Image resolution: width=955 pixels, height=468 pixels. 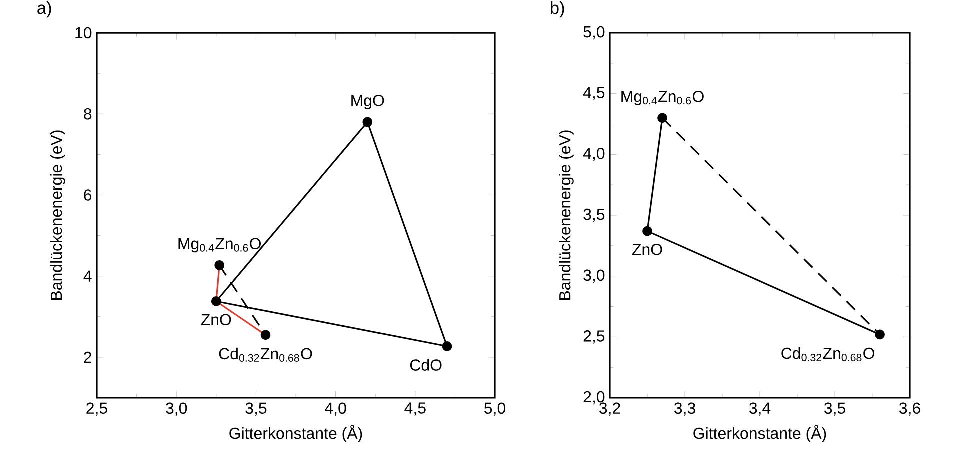 I want to click on y-tick-label: 4,5, so click(x=594, y=93).